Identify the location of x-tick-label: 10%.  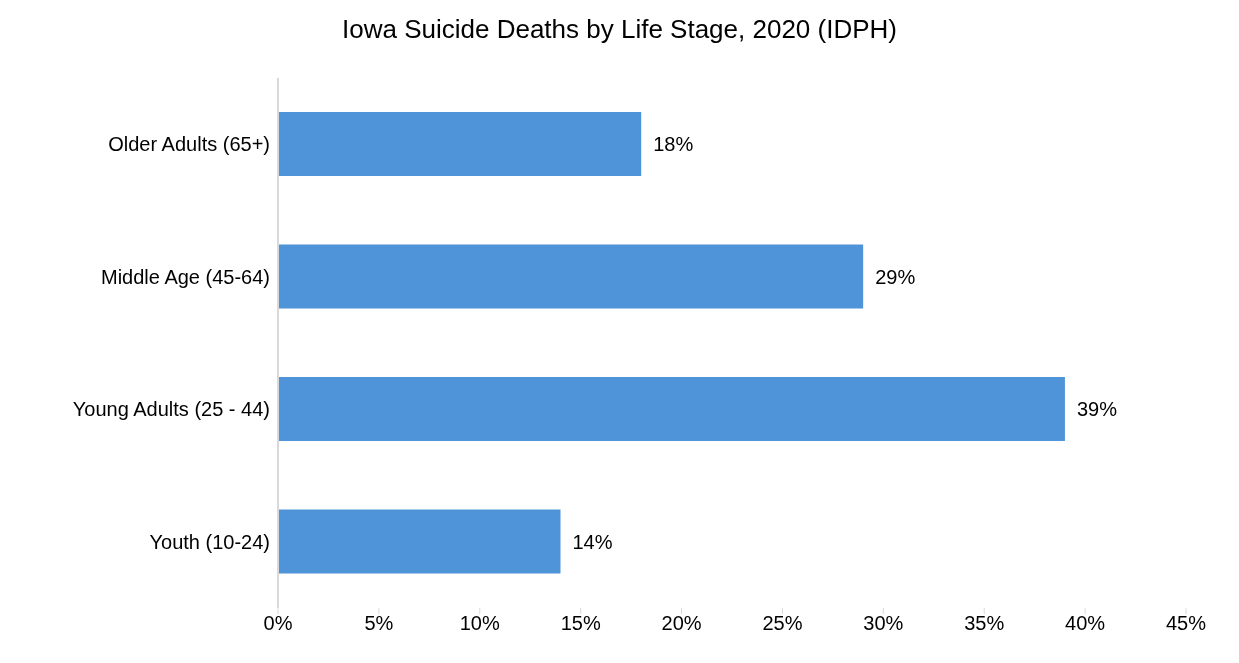
(480, 623).